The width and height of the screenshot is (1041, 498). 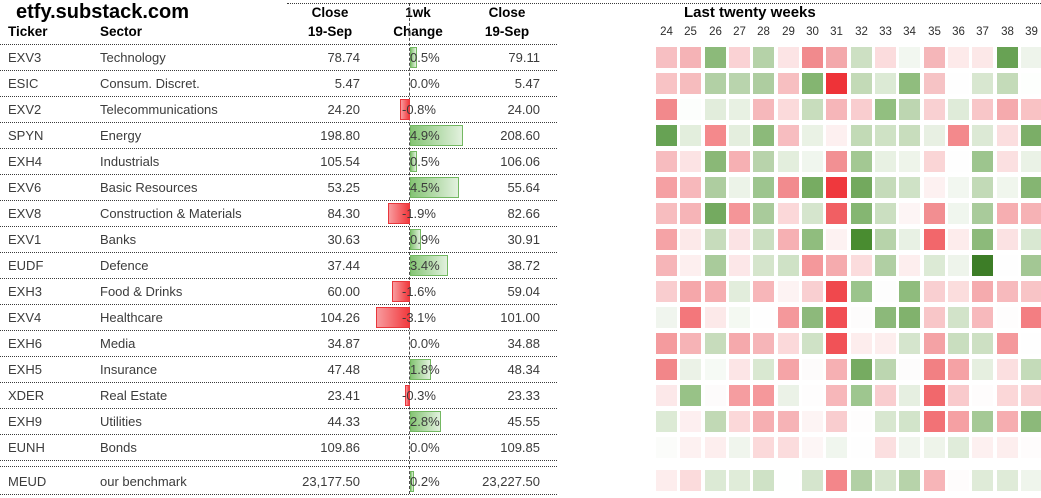 I want to click on sector-cell: Food & Drinks, so click(x=141, y=291).